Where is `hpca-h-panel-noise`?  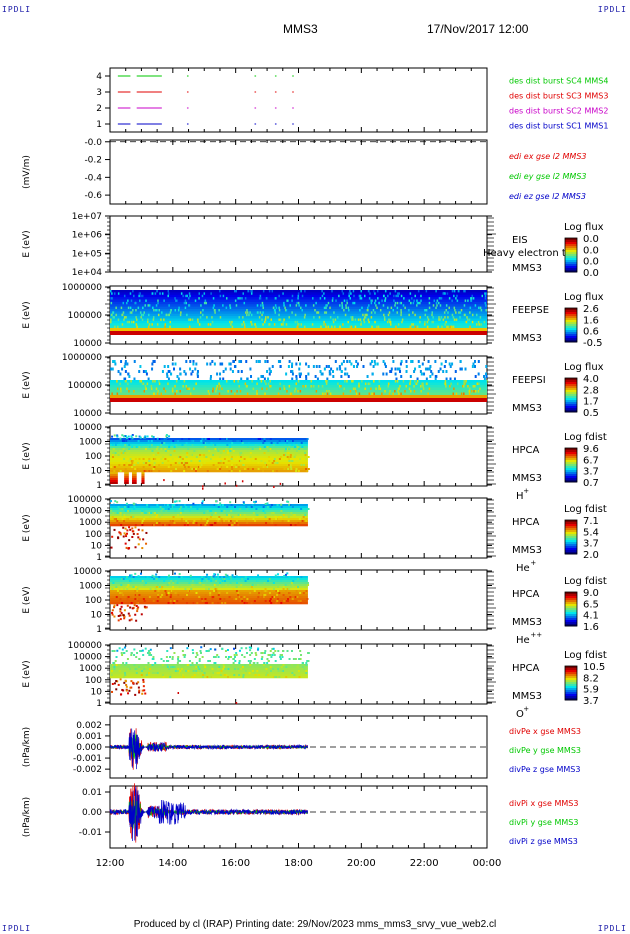
hpca-h-panel-noise is located at coordinates (145, 437).